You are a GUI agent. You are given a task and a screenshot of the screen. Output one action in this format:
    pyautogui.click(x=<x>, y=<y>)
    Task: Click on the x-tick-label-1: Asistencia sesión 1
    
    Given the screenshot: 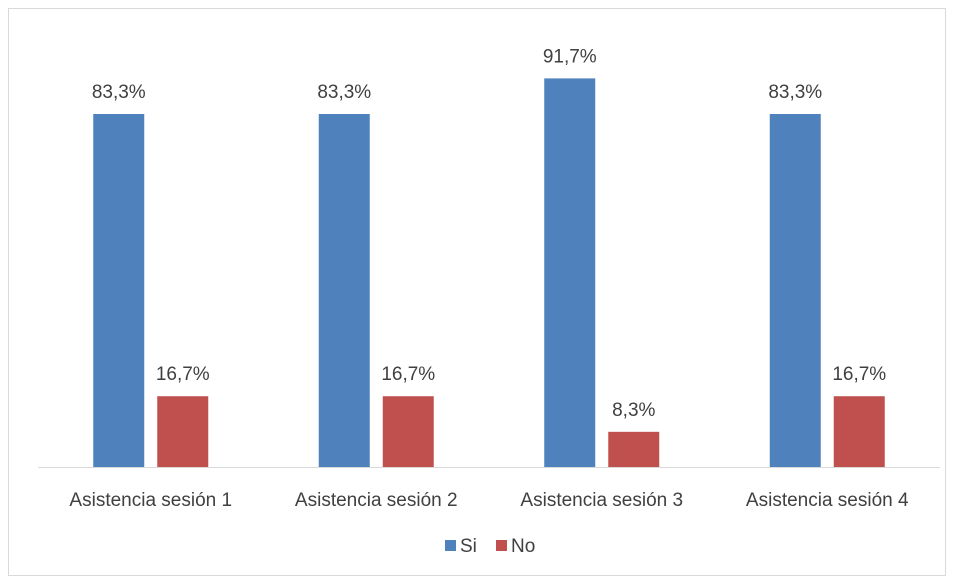 What is the action you would take?
    pyautogui.click(x=150, y=500)
    